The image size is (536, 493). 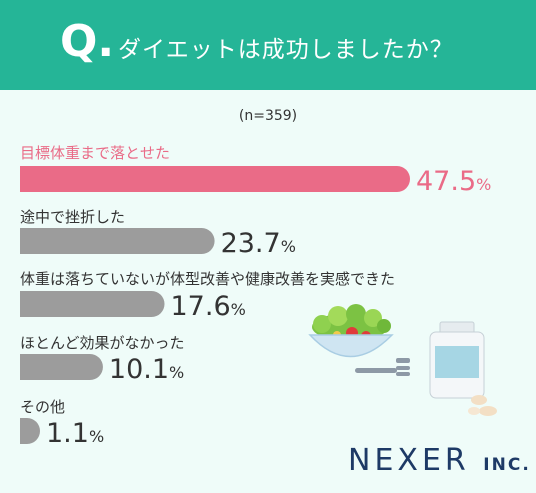 What do you see at coordinates (409, 460) in the screenshot?
I see `brand-name: NEXER` at bounding box center [409, 460].